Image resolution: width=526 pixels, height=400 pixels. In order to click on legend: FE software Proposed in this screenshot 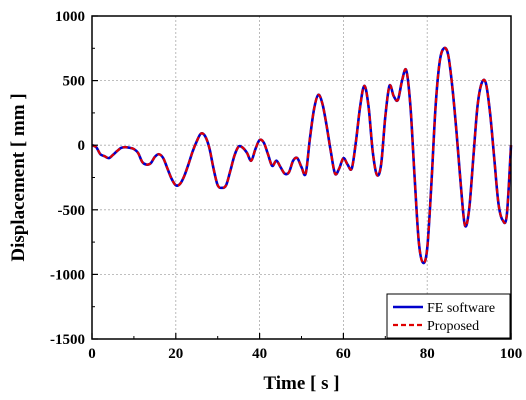, I will do `click(448, 316)`.